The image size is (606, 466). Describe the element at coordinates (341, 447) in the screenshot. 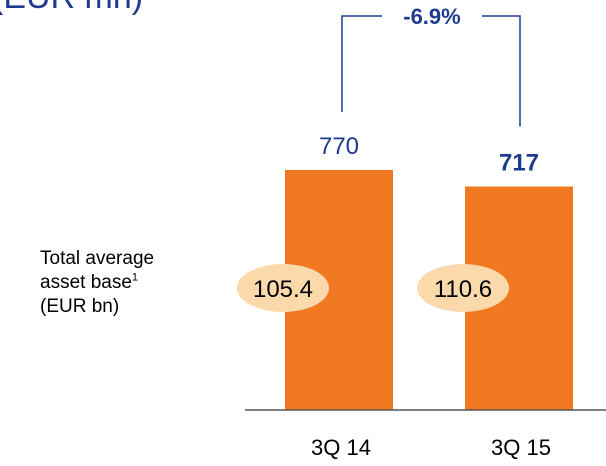

I see `x-tick-label-1: 3Q 14` at that location.